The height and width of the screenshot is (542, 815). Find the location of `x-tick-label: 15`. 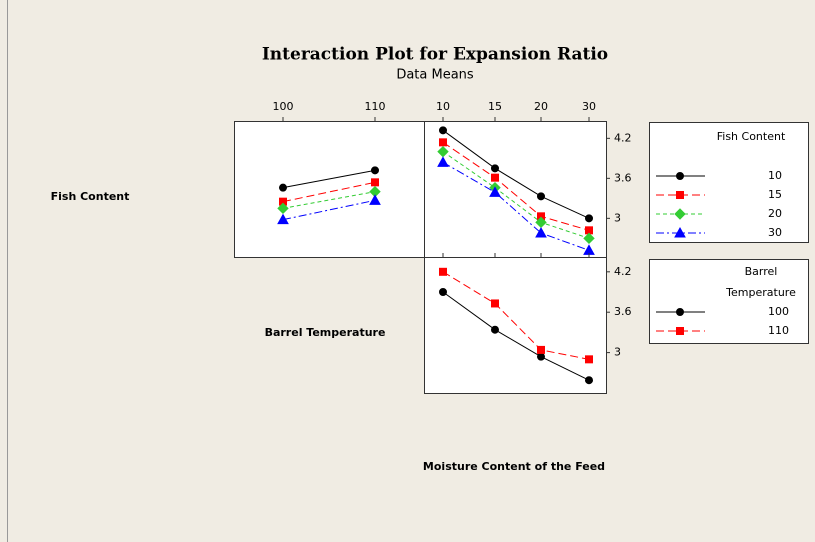

x-tick-label: 15 is located at coordinates (495, 106).